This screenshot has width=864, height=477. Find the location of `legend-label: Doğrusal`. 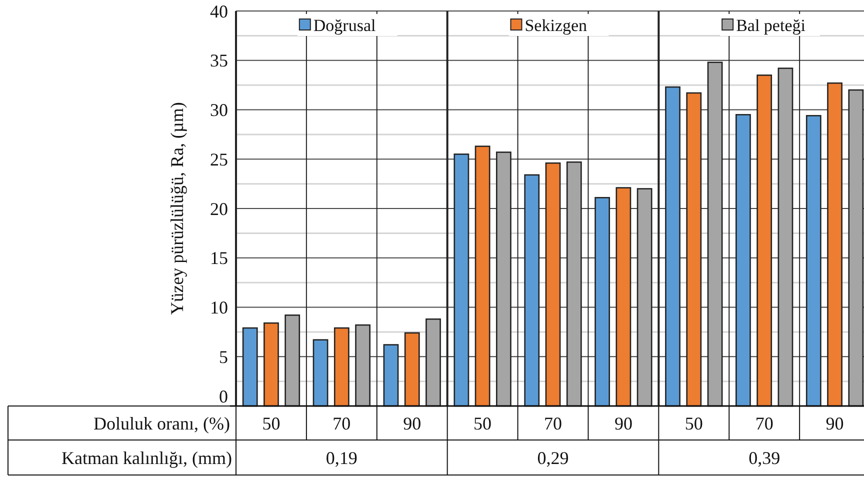

legend-label: Doğrusal is located at coordinates (344, 25).